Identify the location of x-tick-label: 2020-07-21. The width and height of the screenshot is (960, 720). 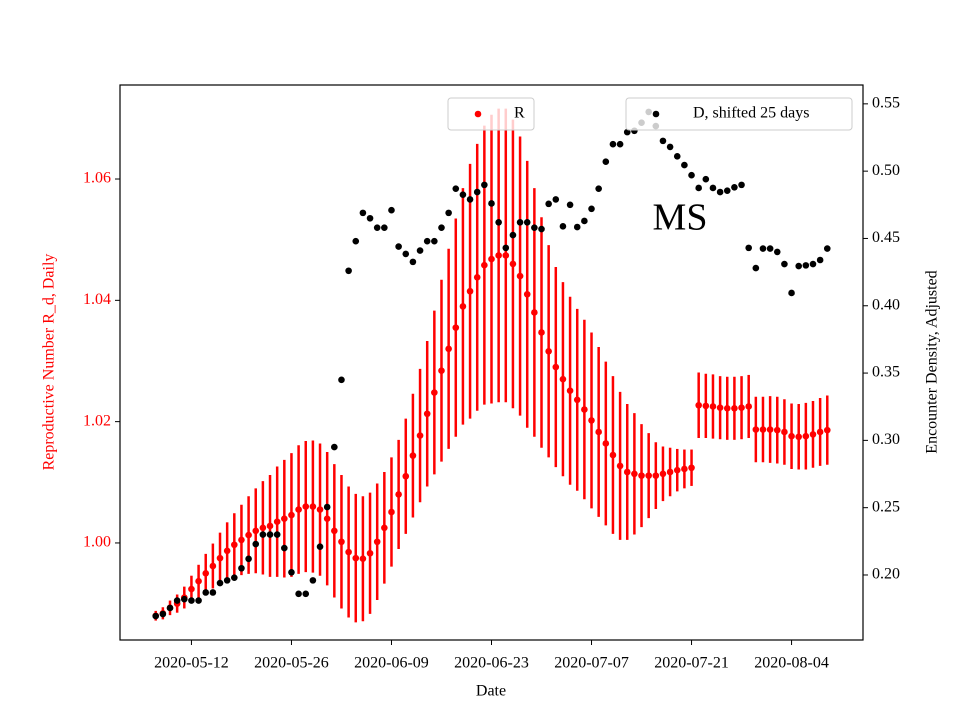
(691, 663).